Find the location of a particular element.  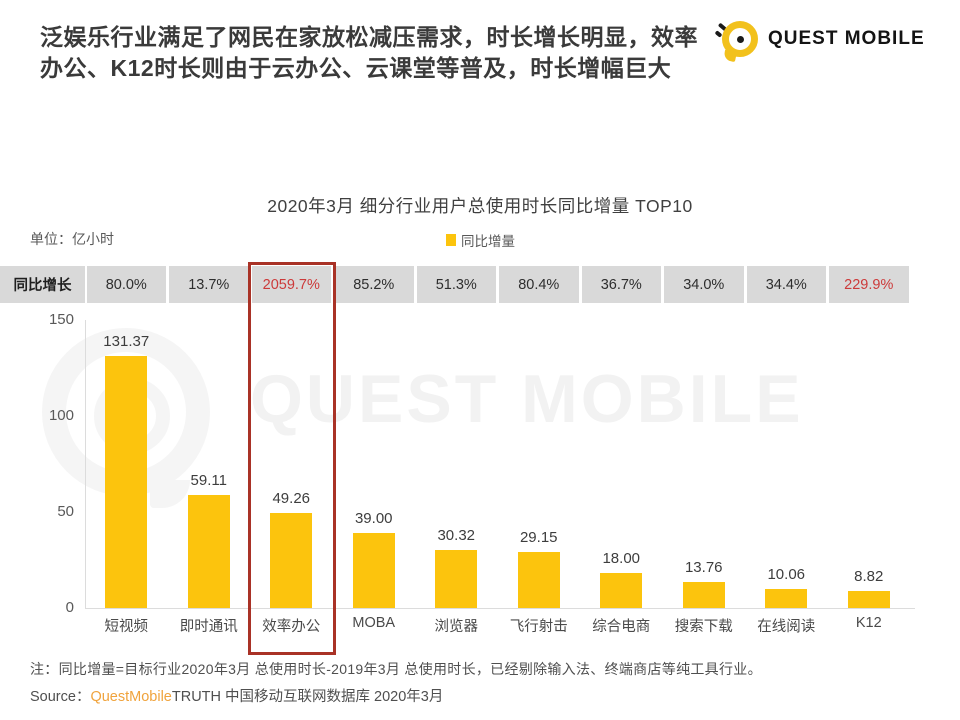

growth-cell: 85.2% is located at coordinates (374, 284).